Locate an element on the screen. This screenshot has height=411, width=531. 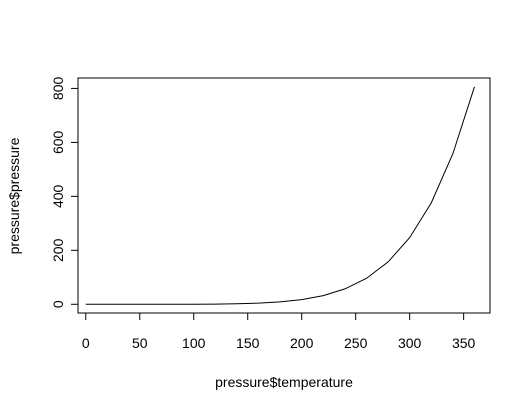
x-tick-label: 200 is located at coordinates (302, 343).